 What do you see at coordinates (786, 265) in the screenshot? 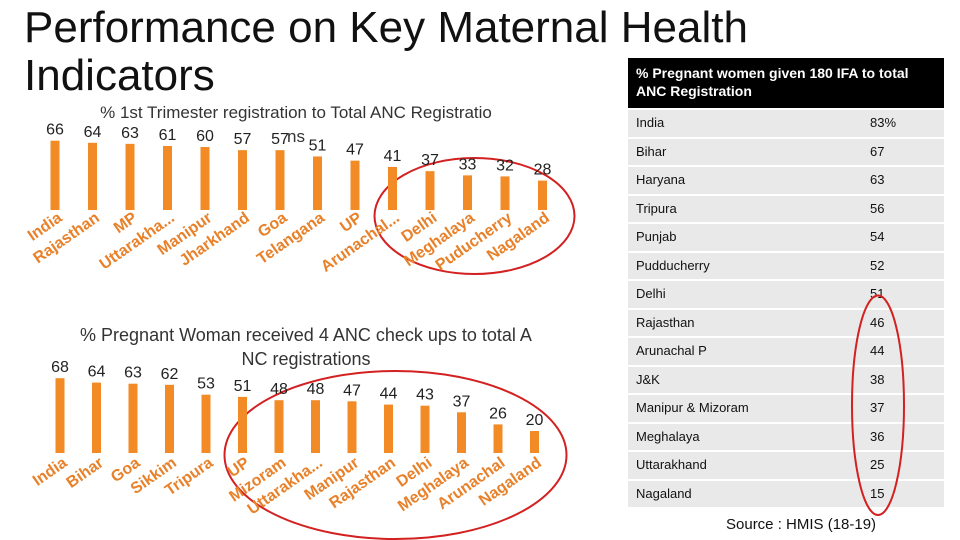
I see `ifa-row: Pudducherry 52` at bounding box center [786, 265].